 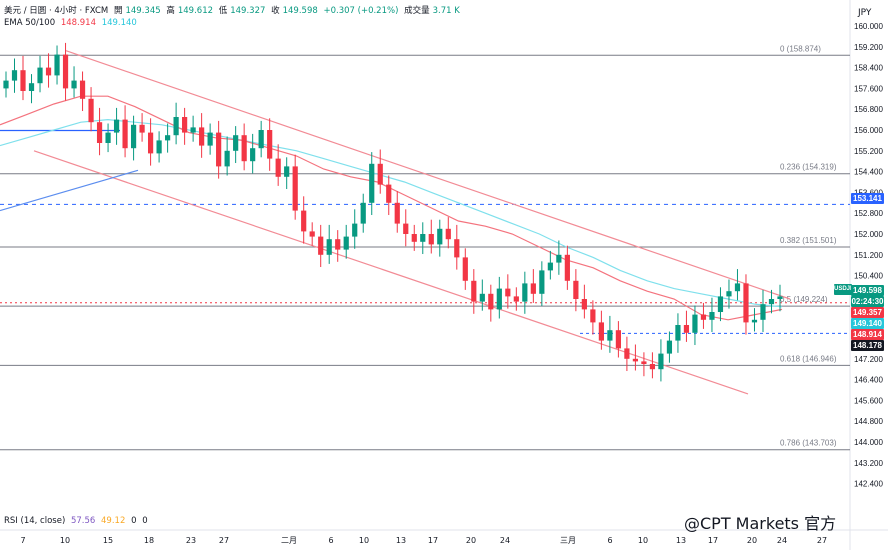 I want to click on y-tick-label: 153.600, so click(x=868, y=192).